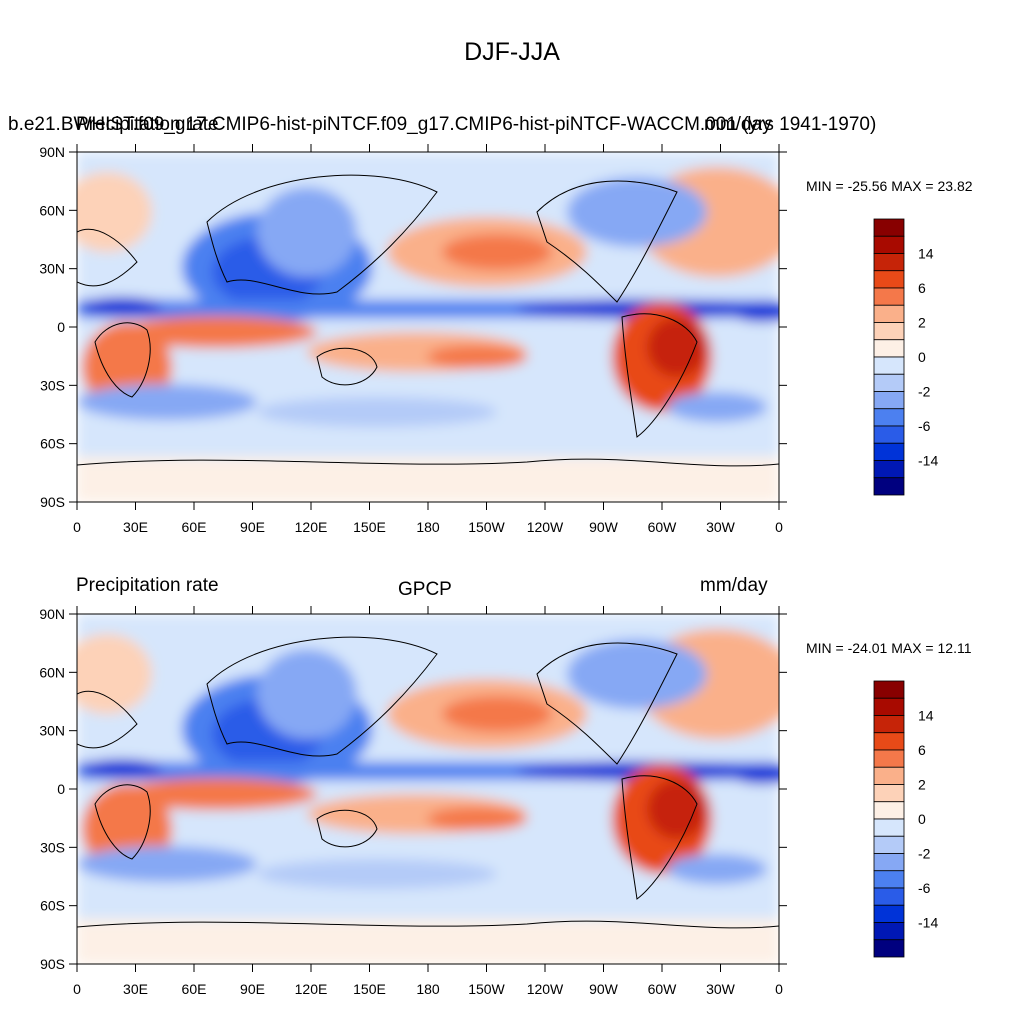 This screenshot has height=1024, width=1024. I want to click on panel2-left-title: Precipitation rate, so click(147, 585).